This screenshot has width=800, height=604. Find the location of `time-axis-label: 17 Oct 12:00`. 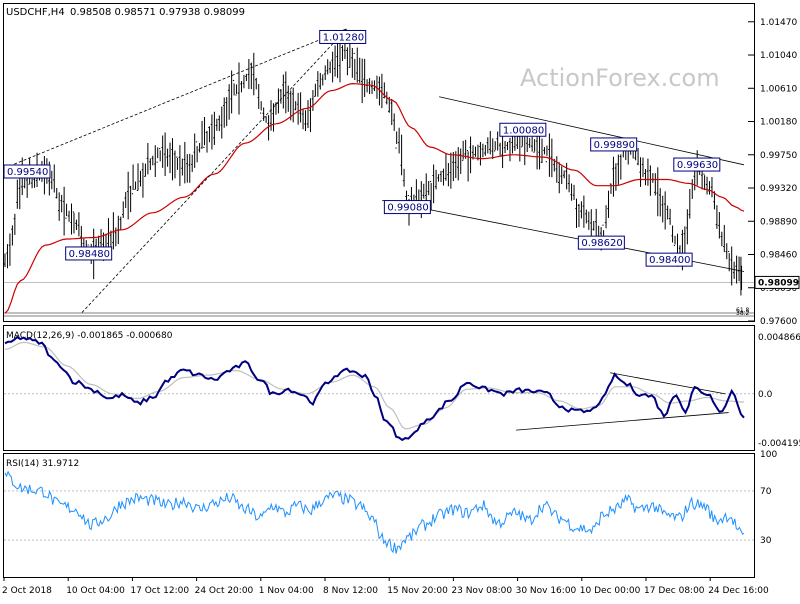

time-axis-label: 17 Oct 12:00 is located at coordinates (159, 591).